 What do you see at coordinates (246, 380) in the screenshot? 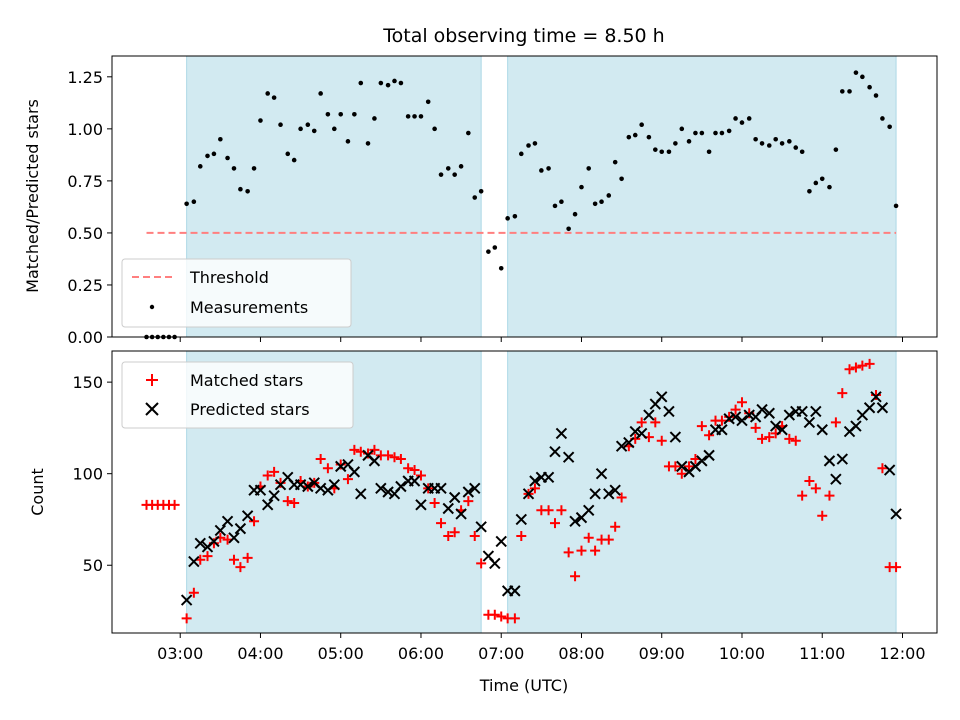
I see `legend-matched-label: Matched stars` at bounding box center [246, 380].